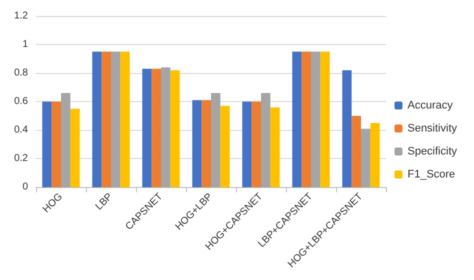  I want to click on x-tick-label: LBP, so click(105, 201).